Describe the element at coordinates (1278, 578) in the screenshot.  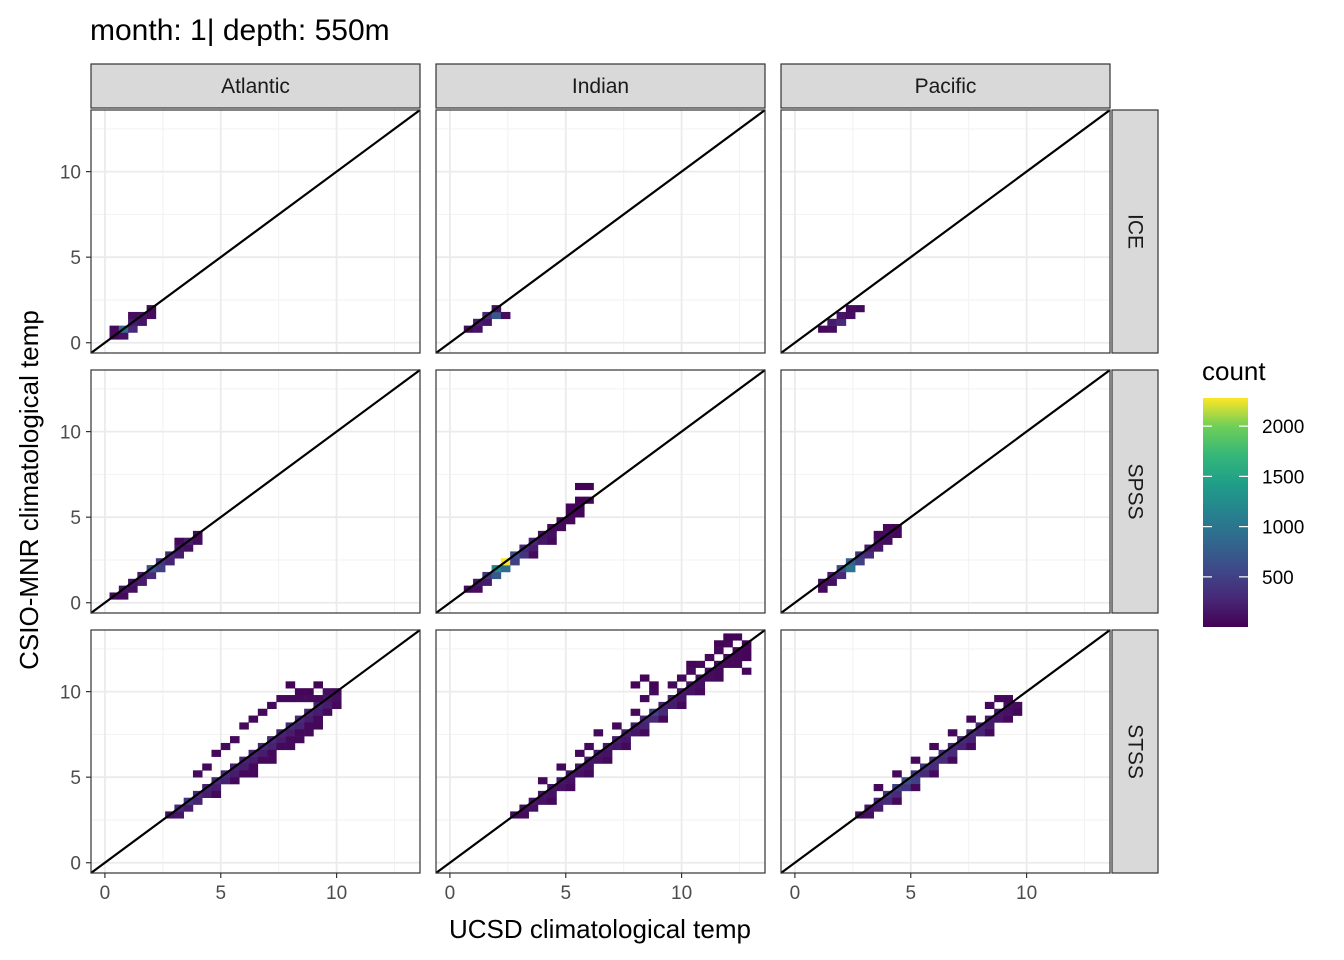
I see `legend-label: 500` at that location.